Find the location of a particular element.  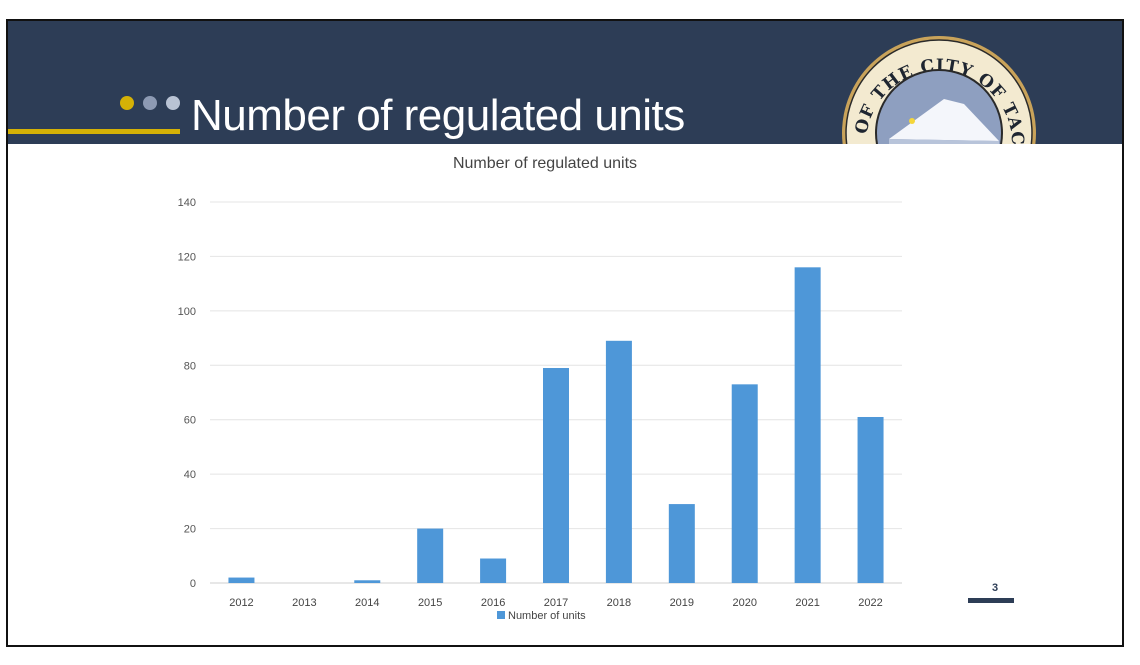

page-number: 3 is located at coordinates (995, 588).